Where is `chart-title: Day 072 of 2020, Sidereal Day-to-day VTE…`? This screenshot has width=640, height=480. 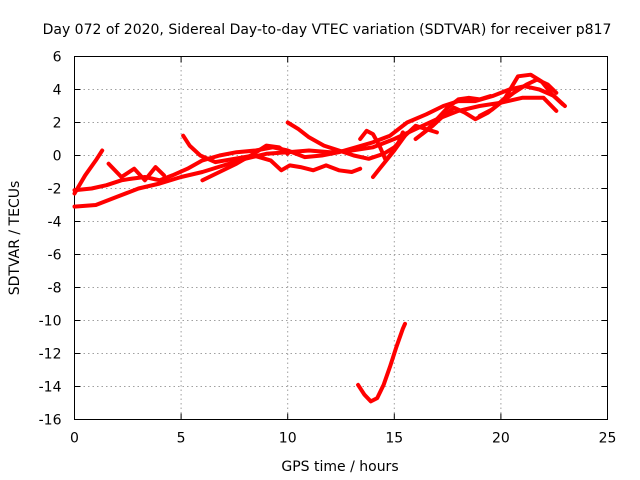 chart-title: Day 072 of 2020, Sidereal Day-to-day VTE… is located at coordinates (327, 30).